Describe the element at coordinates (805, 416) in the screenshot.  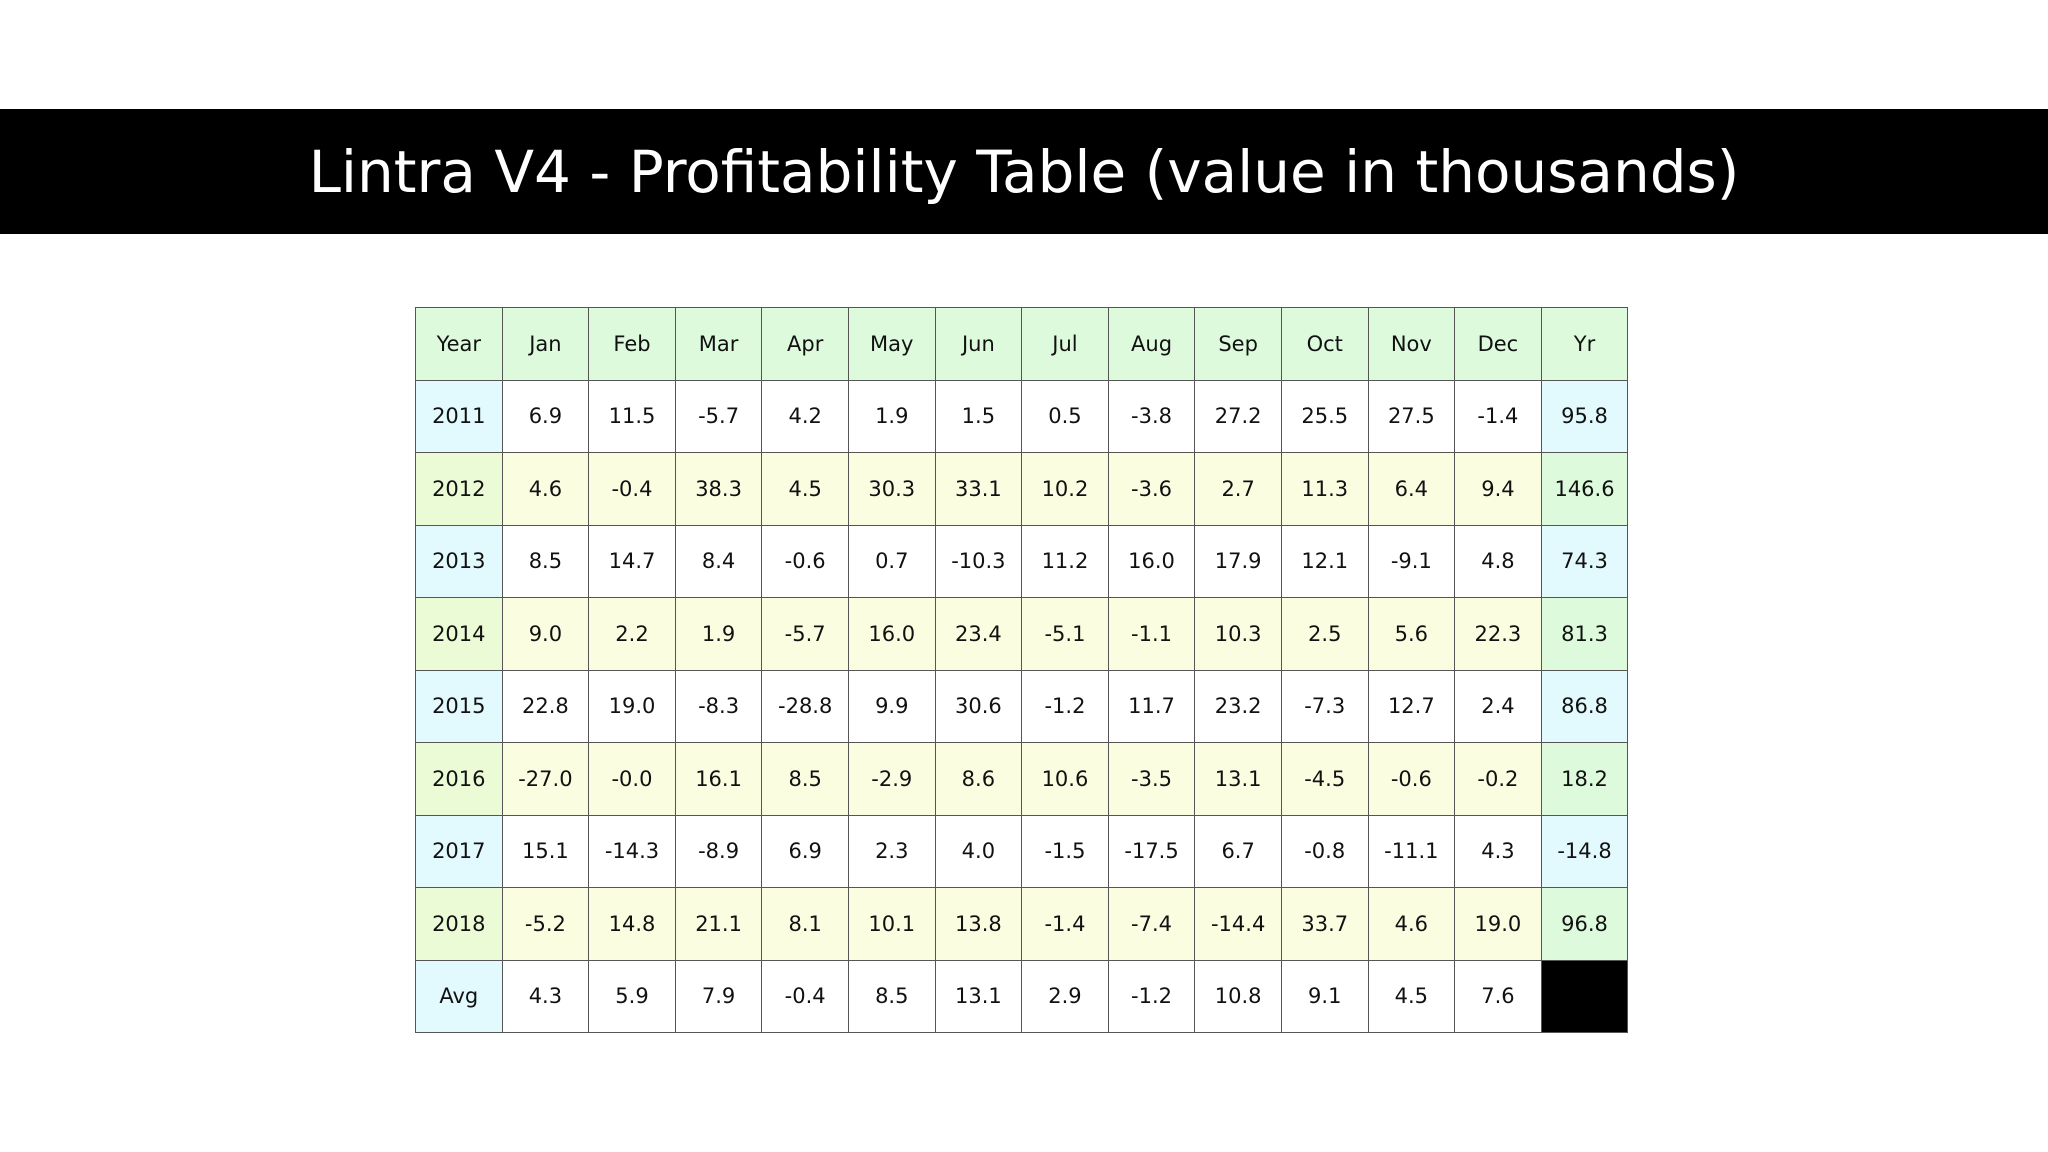
I see `table-cell: 4.2` at that location.